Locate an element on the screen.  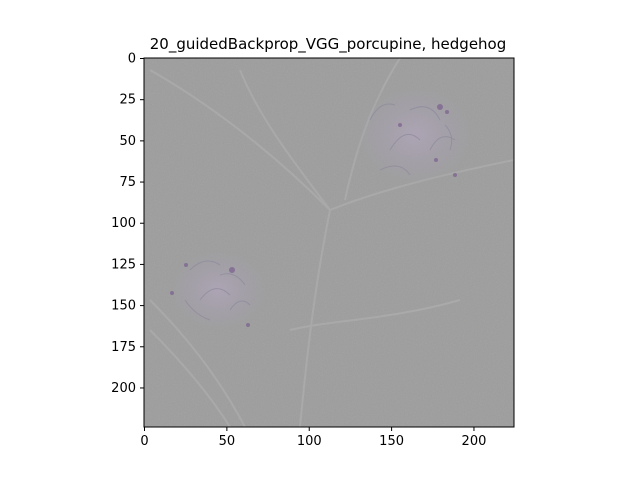
y-axis: 0 25 50 75 100 125 150 175 200 is located at coordinates (127, 224).